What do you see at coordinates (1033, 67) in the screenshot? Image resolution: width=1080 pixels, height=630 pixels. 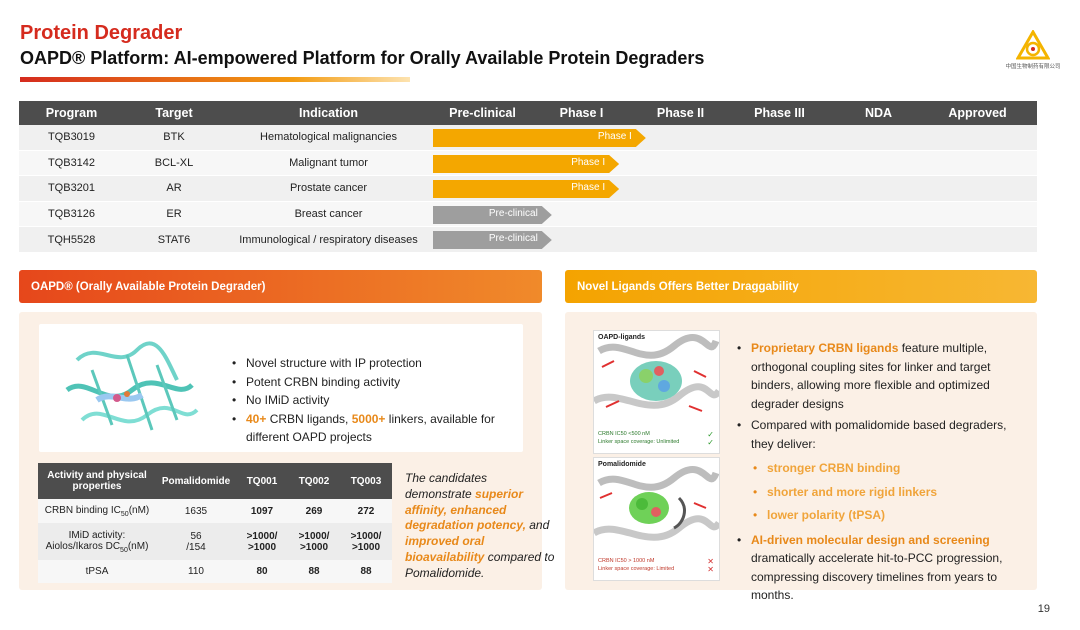 I see `logo-text: 中国生物制药有限公司` at bounding box center [1033, 67].